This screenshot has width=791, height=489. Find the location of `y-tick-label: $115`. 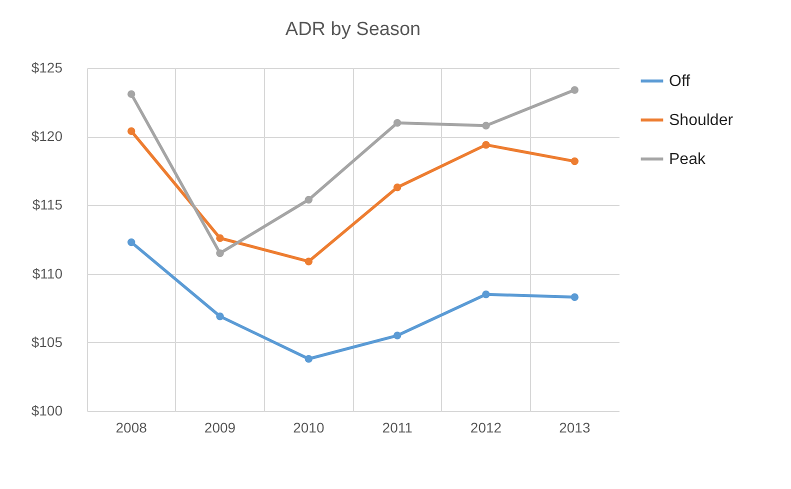

y-tick-label: $115 is located at coordinates (47, 204).